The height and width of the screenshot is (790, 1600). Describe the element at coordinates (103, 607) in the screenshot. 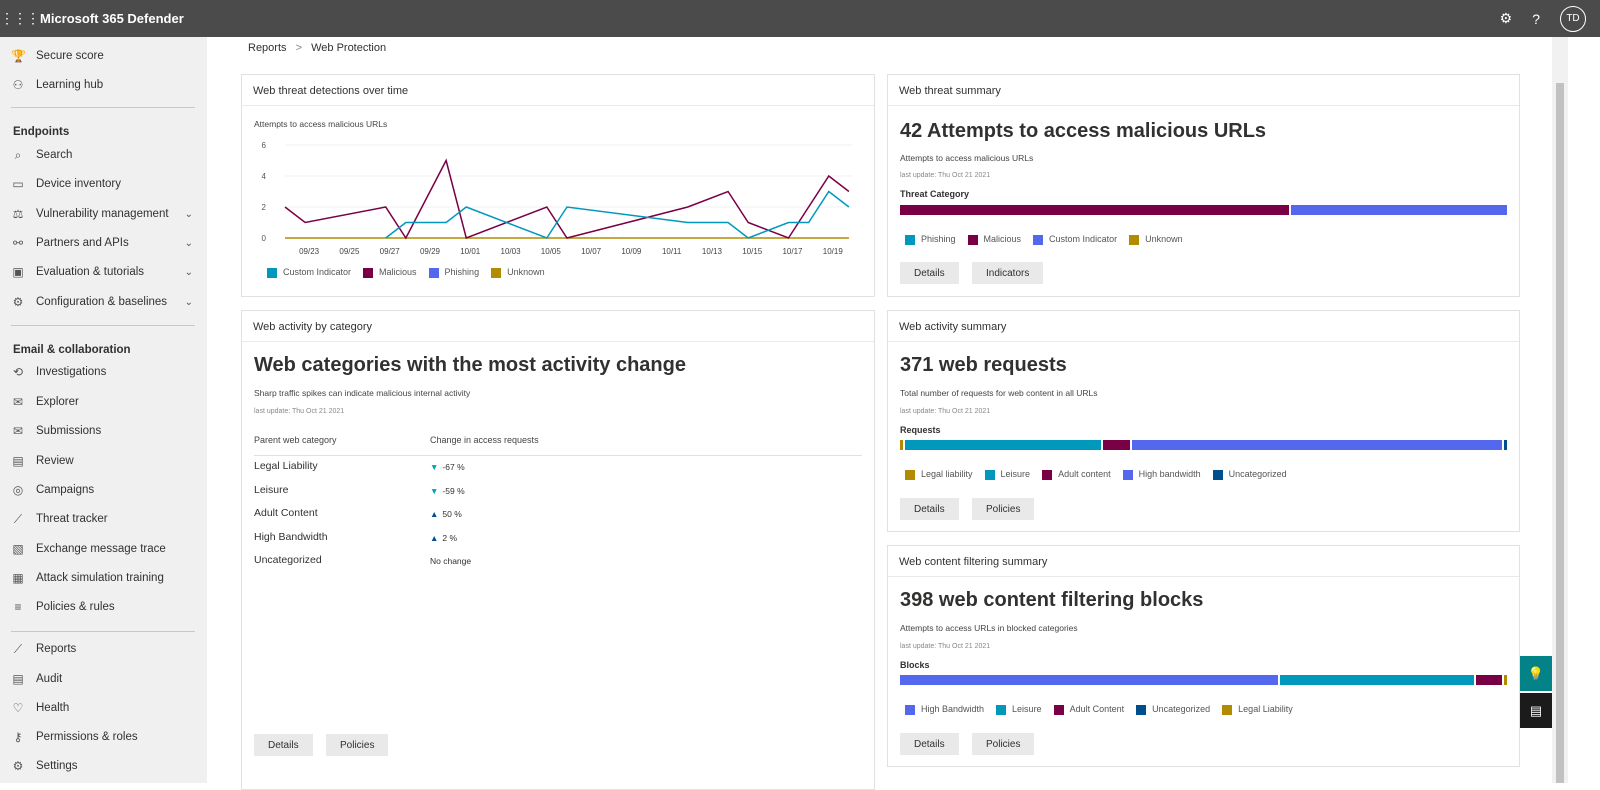

I see `sidebar-item-policies-rules: ≡ Policies & rules` at that location.